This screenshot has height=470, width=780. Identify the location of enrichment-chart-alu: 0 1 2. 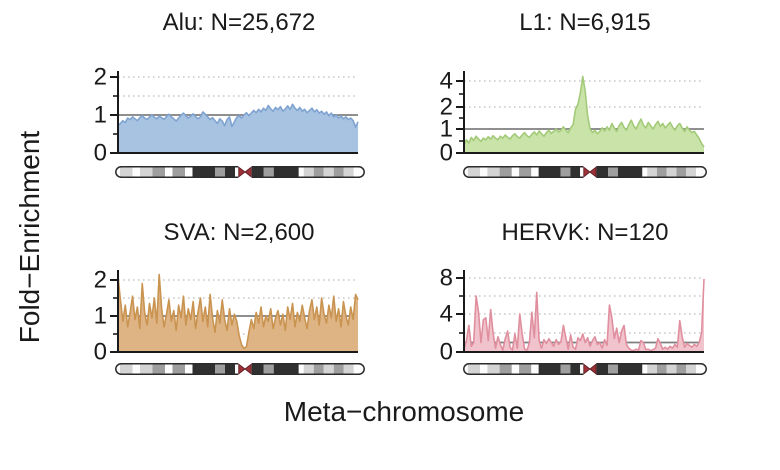
(226, 115).